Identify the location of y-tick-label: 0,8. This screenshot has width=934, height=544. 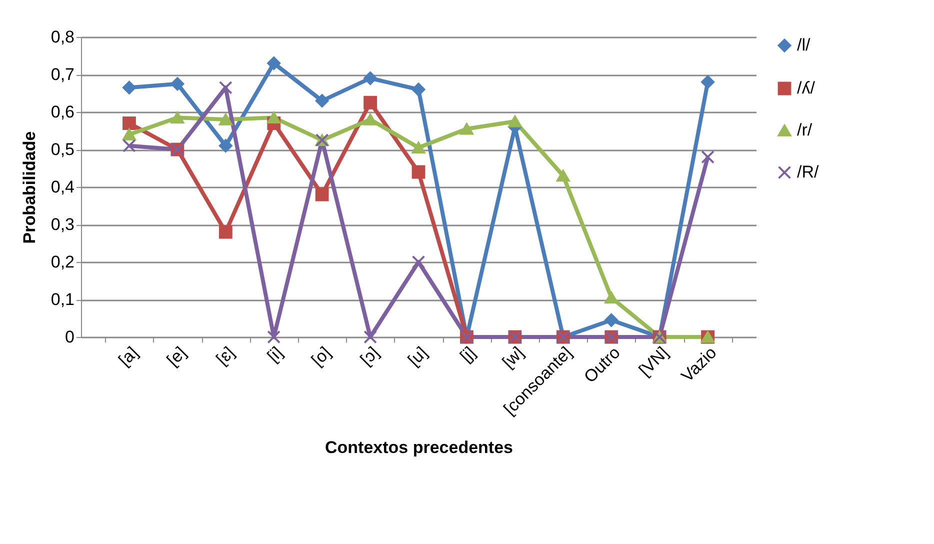
(62, 37).